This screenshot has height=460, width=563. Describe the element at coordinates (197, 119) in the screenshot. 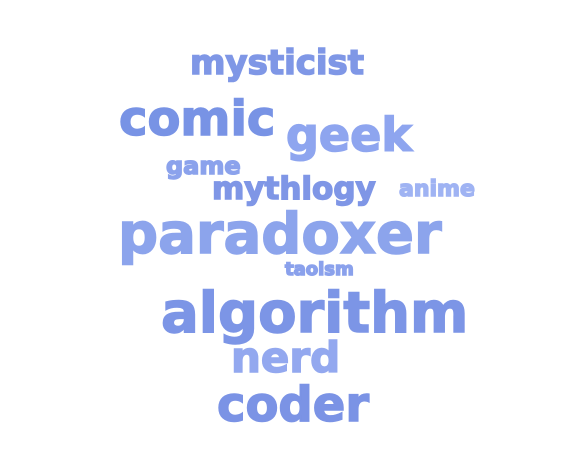

I see `word-comic: comic` at that location.